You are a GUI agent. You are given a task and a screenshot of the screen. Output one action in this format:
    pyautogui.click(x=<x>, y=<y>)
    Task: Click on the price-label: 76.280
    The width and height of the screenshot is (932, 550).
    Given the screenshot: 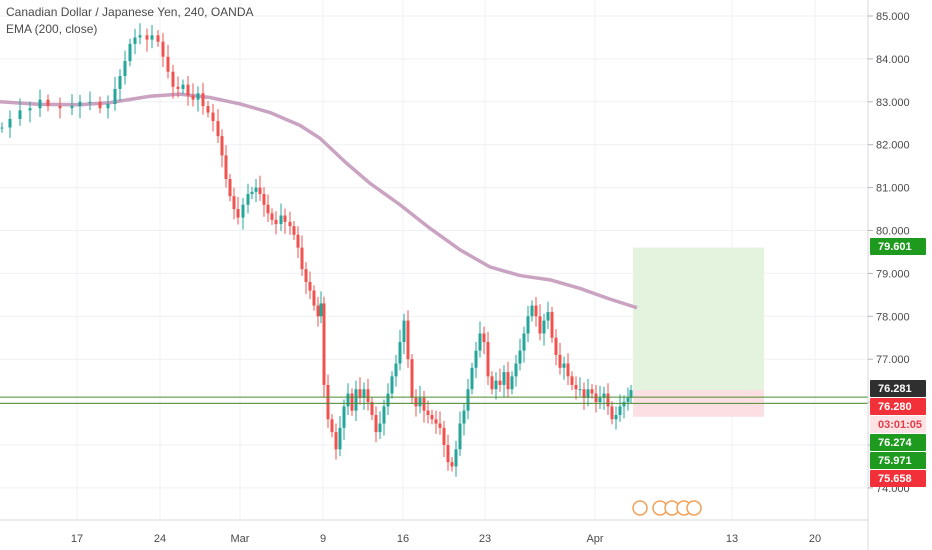 What is the action you would take?
    pyautogui.click(x=895, y=407)
    